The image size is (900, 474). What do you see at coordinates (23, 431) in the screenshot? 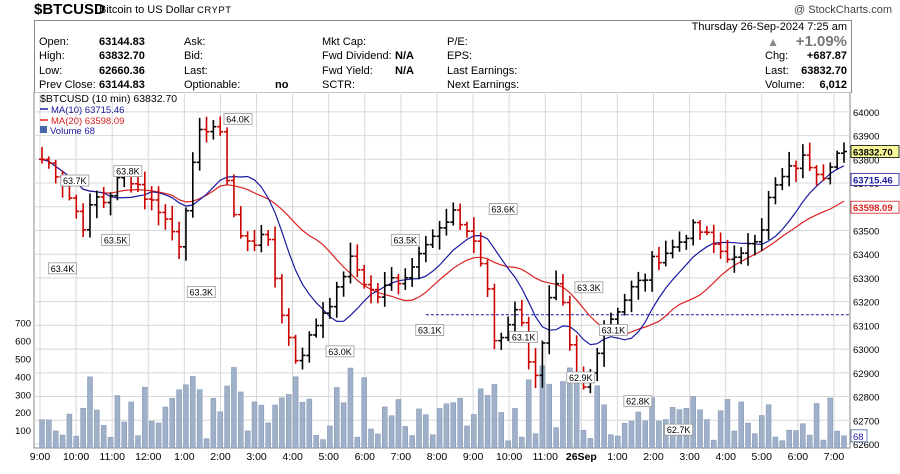
I see `volume-tick-label: 100` at bounding box center [23, 431].